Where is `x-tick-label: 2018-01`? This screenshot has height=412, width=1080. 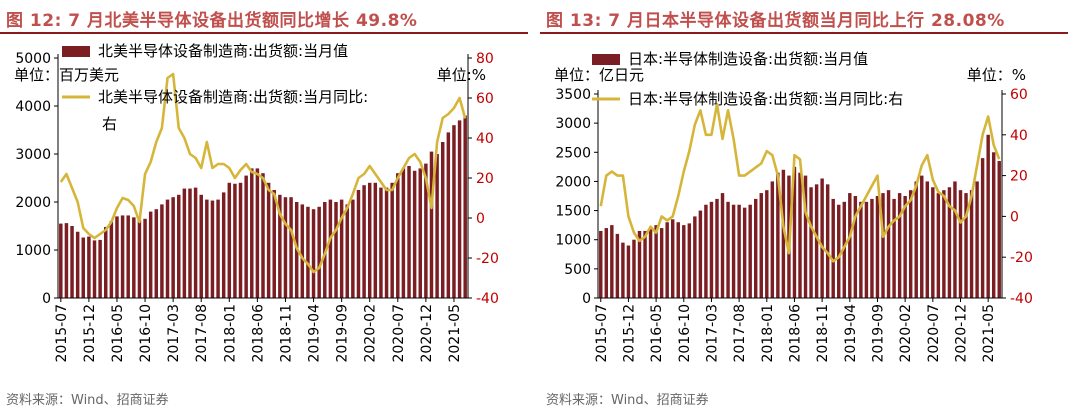
x-tick-label: 2018-01 is located at coordinates (230, 333).